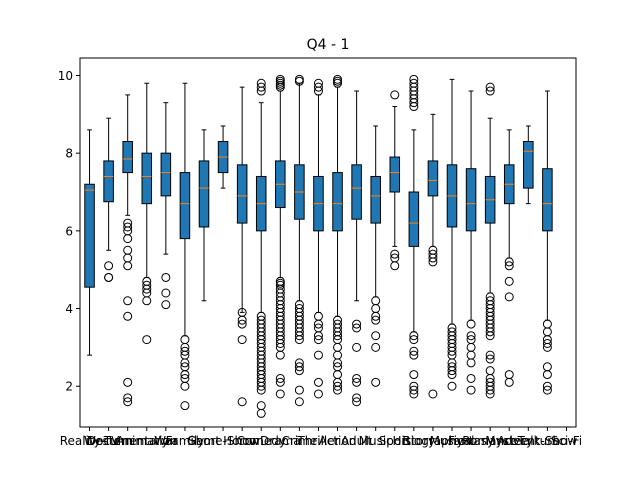 The height and width of the screenshot is (485, 640). Describe the element at coordinates (165, 441) in the screenshot. I see `x-tick-label: War` at that location.